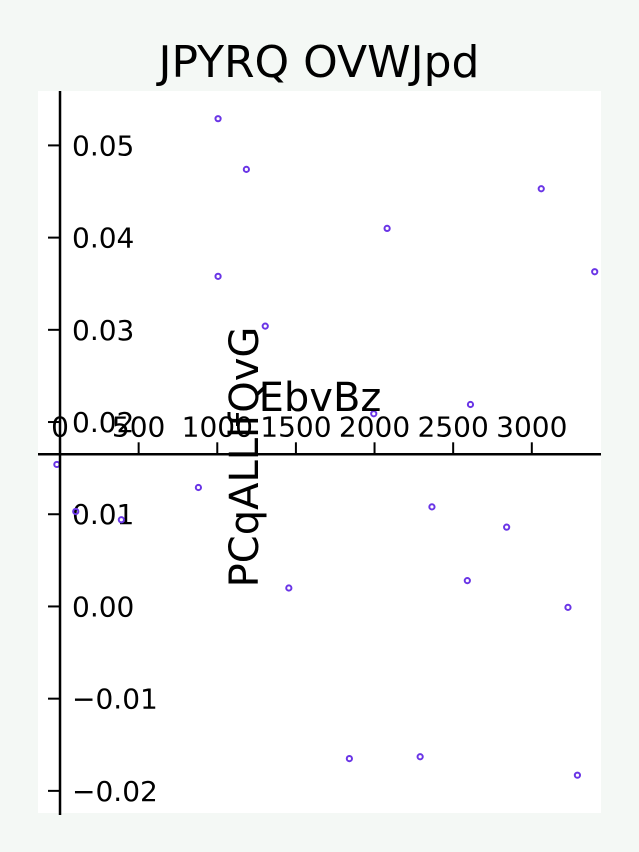 This screenshot has height=852, width=639. What do you see at coordinates (531, 426) in the screenshot?
I see `x-tick-label: 3000` at bounding box center [531, 426].